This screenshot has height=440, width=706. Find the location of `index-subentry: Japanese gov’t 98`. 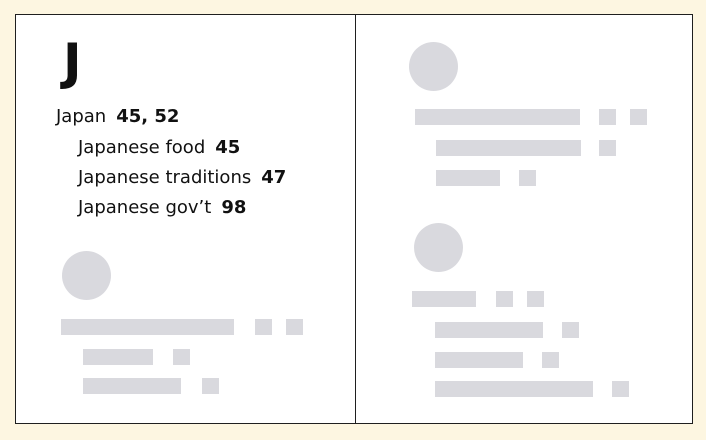

index-subentry: Japanese gov’t 98 is located at coordinates (162, 208).